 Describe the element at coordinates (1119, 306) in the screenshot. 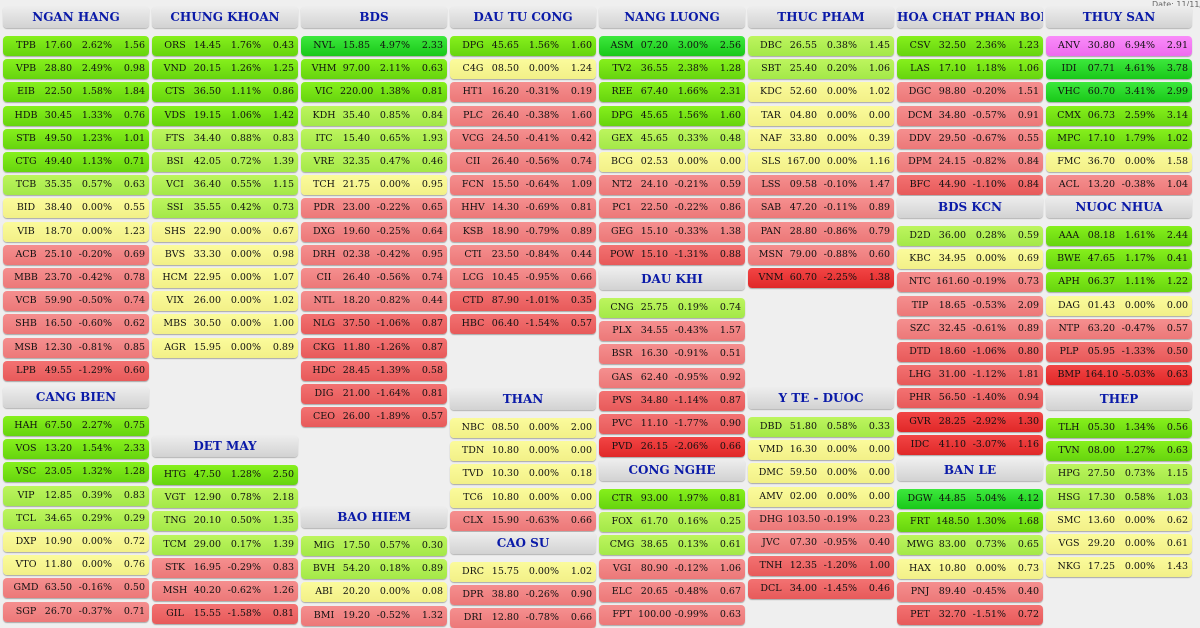

I see `stock-row-dag: DAG 01.43 0.00% 0.00` at that location.